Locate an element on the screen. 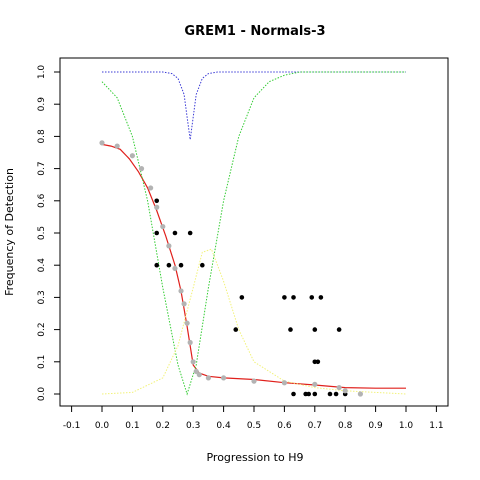  x-tick-label: 0.7 is located at coordinates (315, 426).